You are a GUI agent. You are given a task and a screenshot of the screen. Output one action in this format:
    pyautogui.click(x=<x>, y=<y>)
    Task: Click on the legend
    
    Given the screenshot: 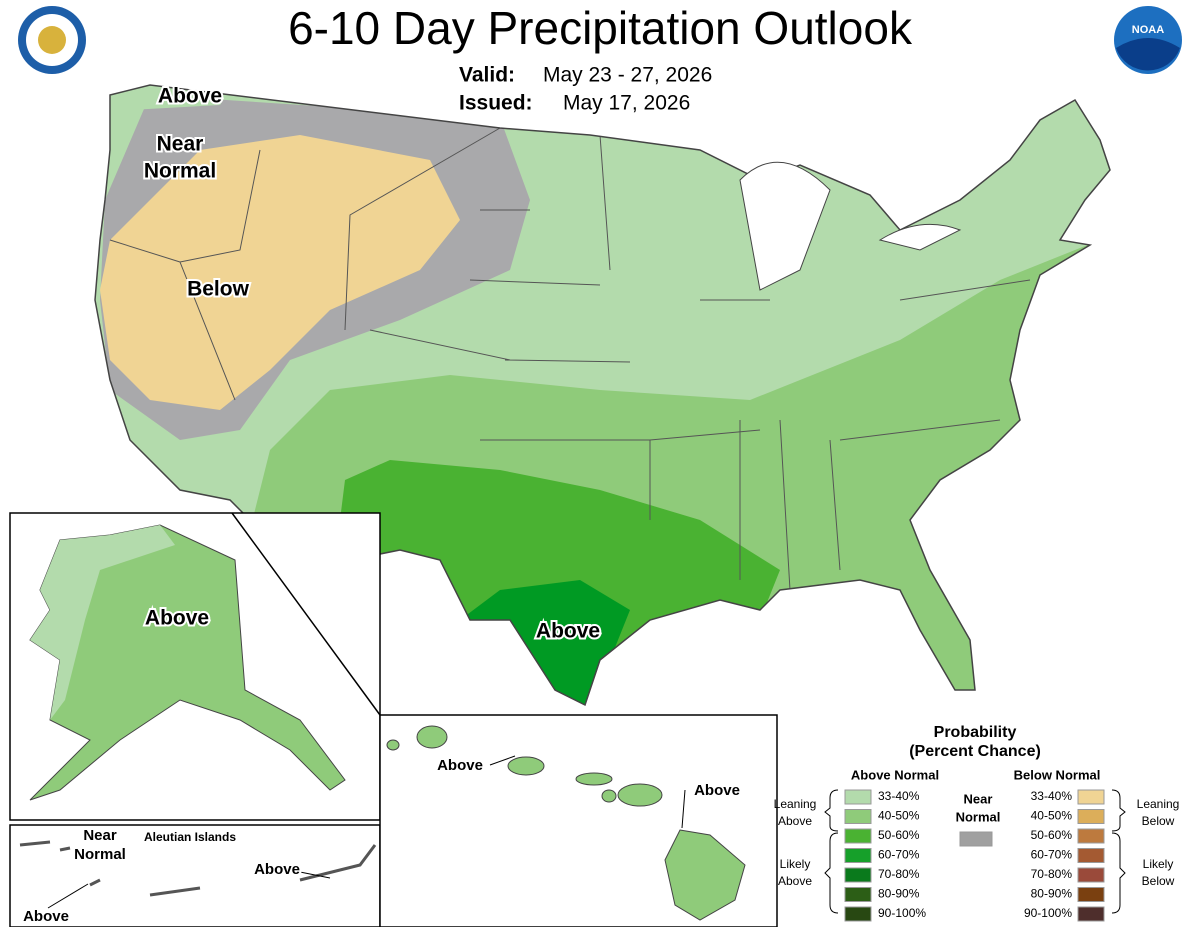 What is the action you would take?
    pyautogui.click(x=975, y=851)
    